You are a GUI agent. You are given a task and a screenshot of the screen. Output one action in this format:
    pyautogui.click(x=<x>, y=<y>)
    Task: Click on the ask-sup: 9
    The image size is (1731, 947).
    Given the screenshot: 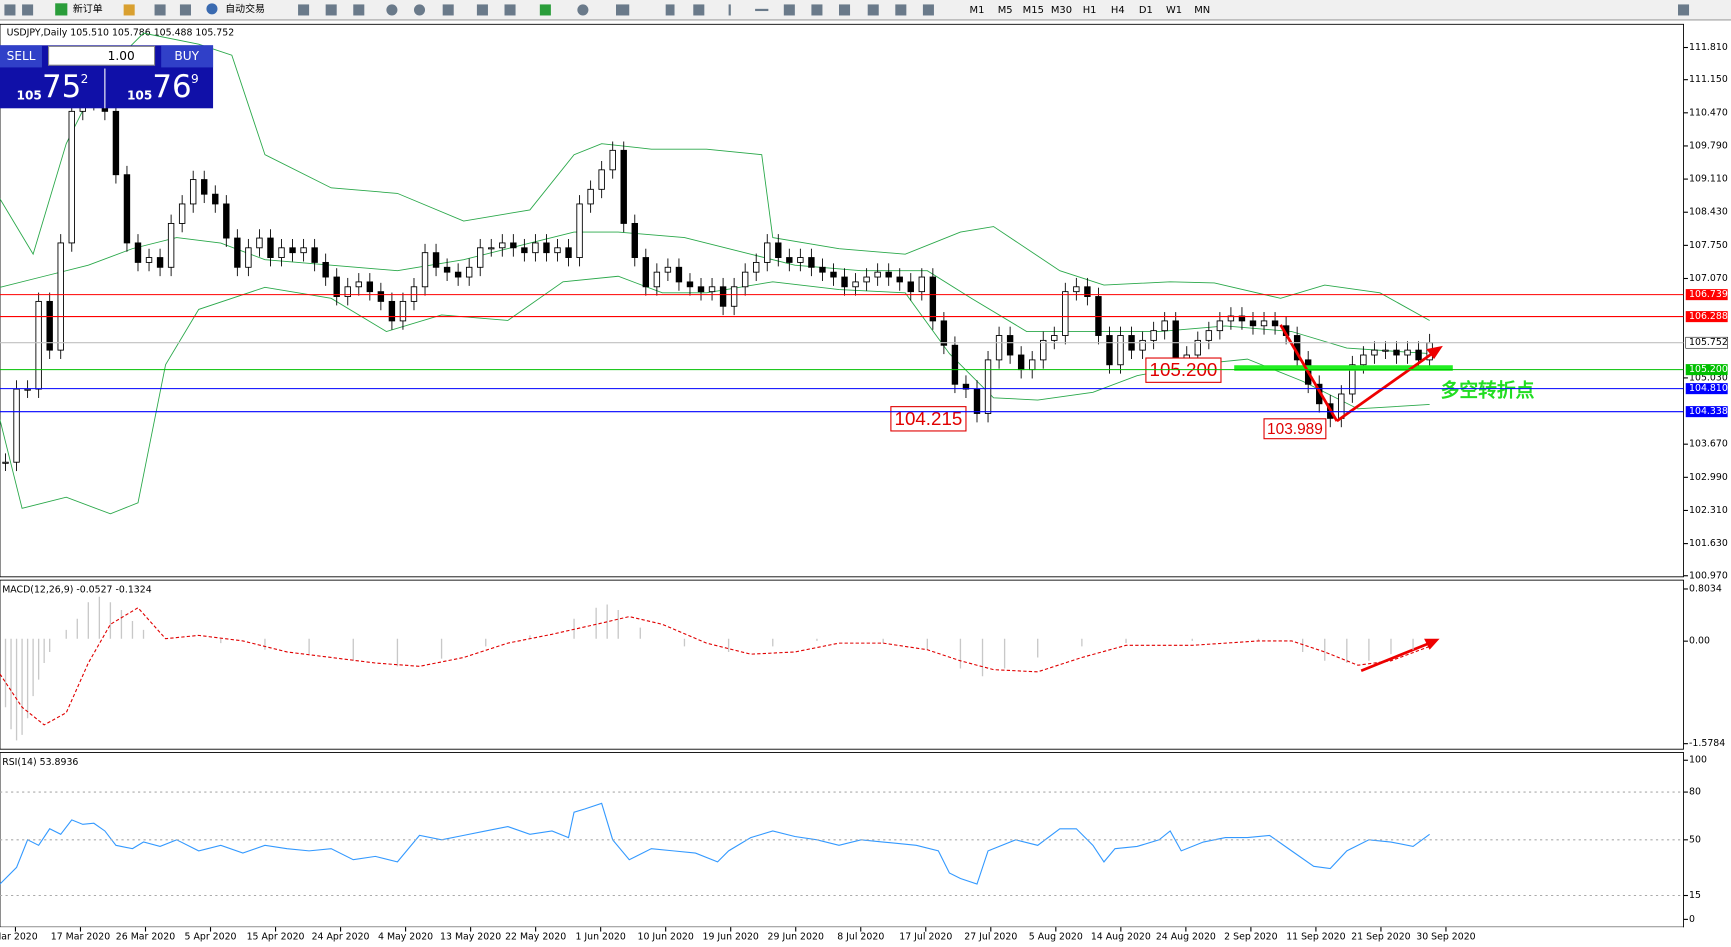 What is the action you would take?
    pyautogui.click(x=195, y=79)
    